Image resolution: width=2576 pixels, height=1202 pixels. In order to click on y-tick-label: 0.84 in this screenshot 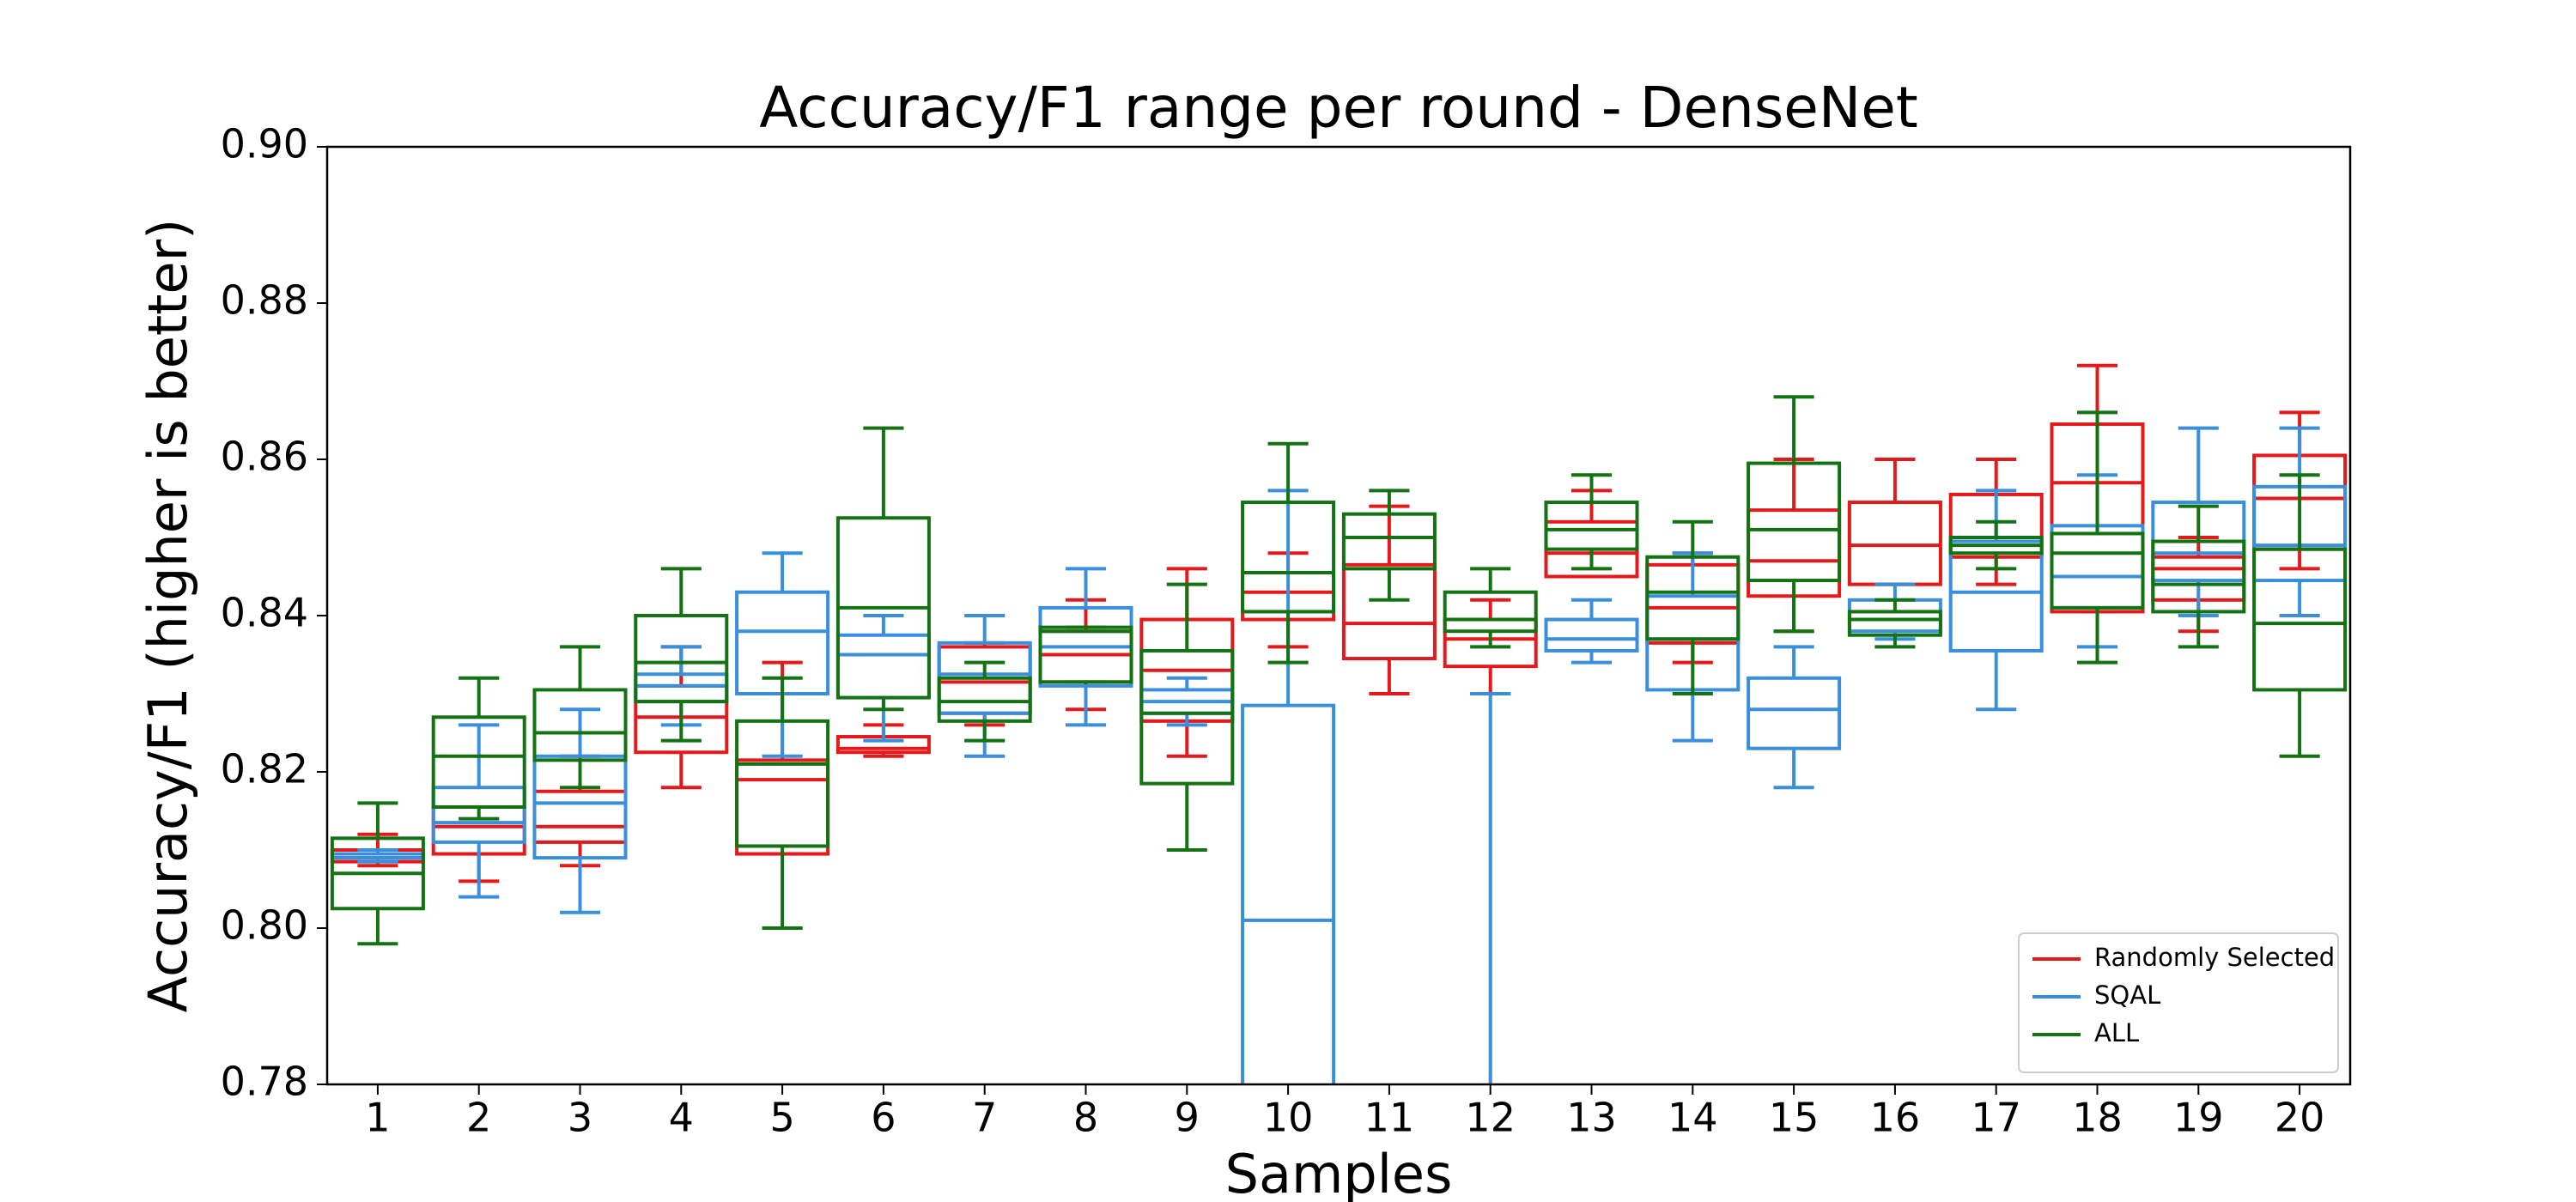, I will do `click(264, 613)`.